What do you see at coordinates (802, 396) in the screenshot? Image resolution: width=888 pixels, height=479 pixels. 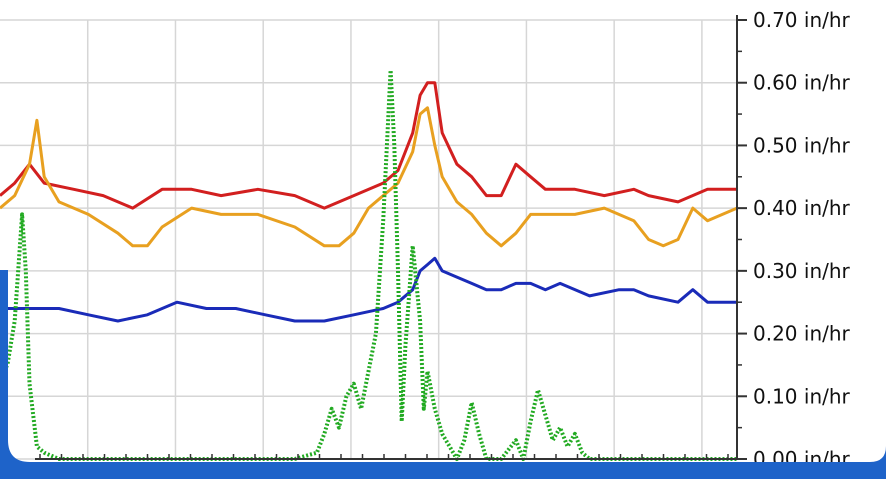 I see `y-tick-label: 0.10 in/hr` at bounding box center [802, 396].